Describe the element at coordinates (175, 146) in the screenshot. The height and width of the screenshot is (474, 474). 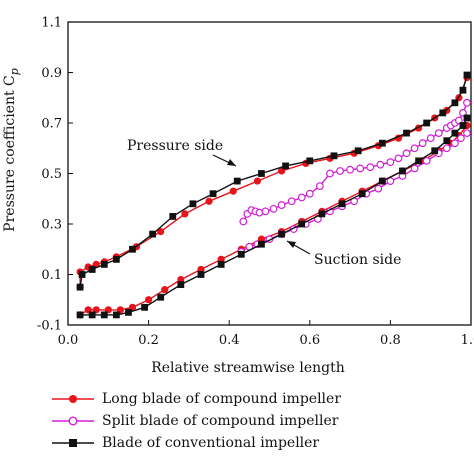
I see `pressure-side-annotation: Pressure side` at that location.